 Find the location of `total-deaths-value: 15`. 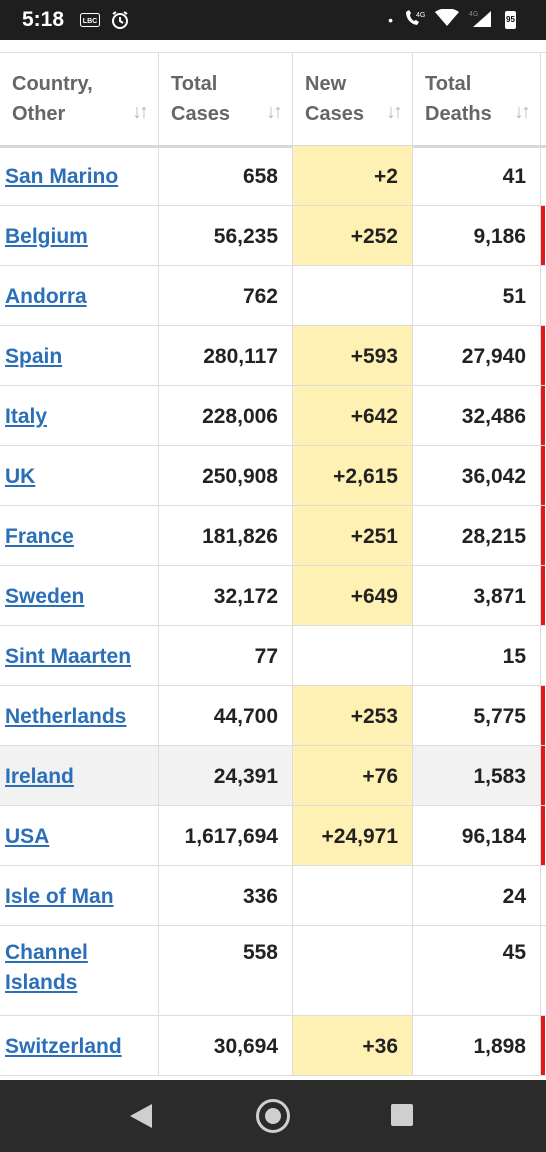

total-deaths-value: 15 is located at coordinates (514, 656).